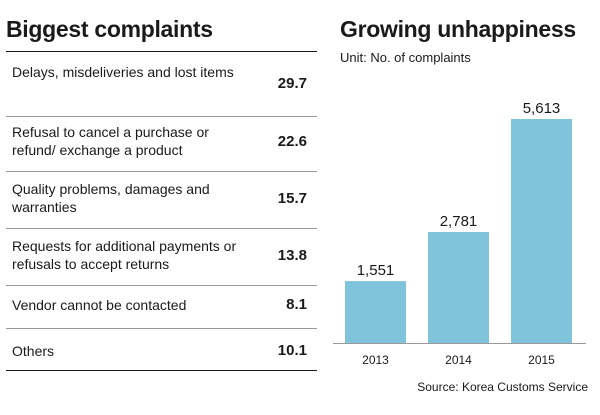 This screenshot has width=600, height=415. I want to click on chart-title: Growing unhappiness, so click(458, 29).